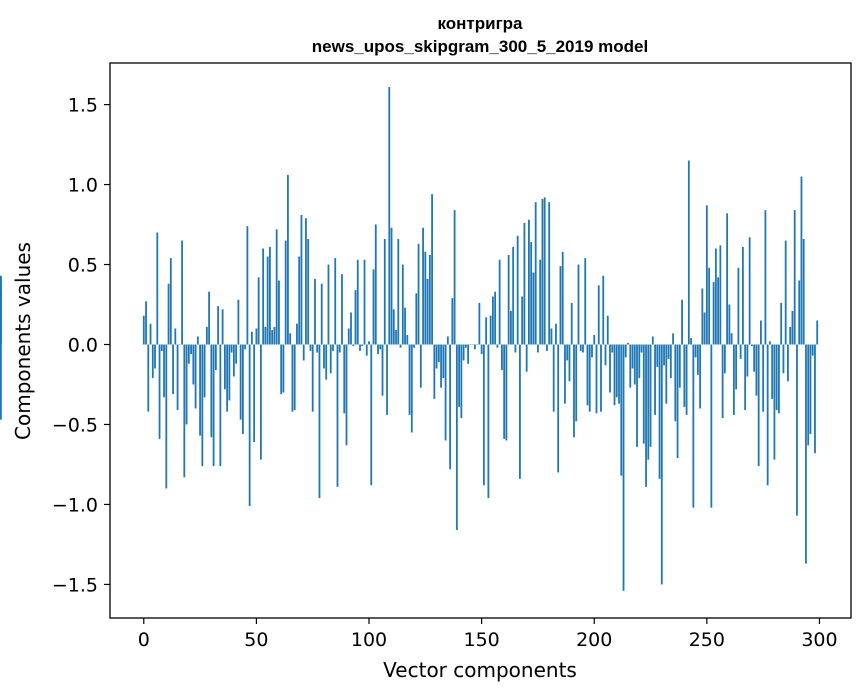 The image size is (867, 696). I want to click on y-tick-label: 1.5, so click(83, 106).